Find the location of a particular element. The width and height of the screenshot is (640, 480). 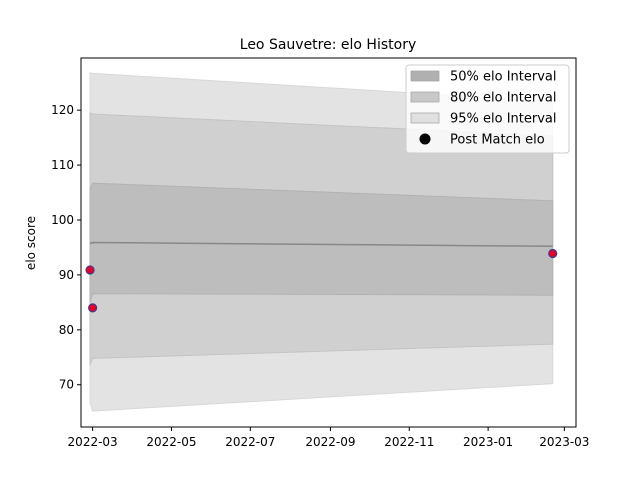

y-tick-label: 110 is located at coordinates (62, 165).